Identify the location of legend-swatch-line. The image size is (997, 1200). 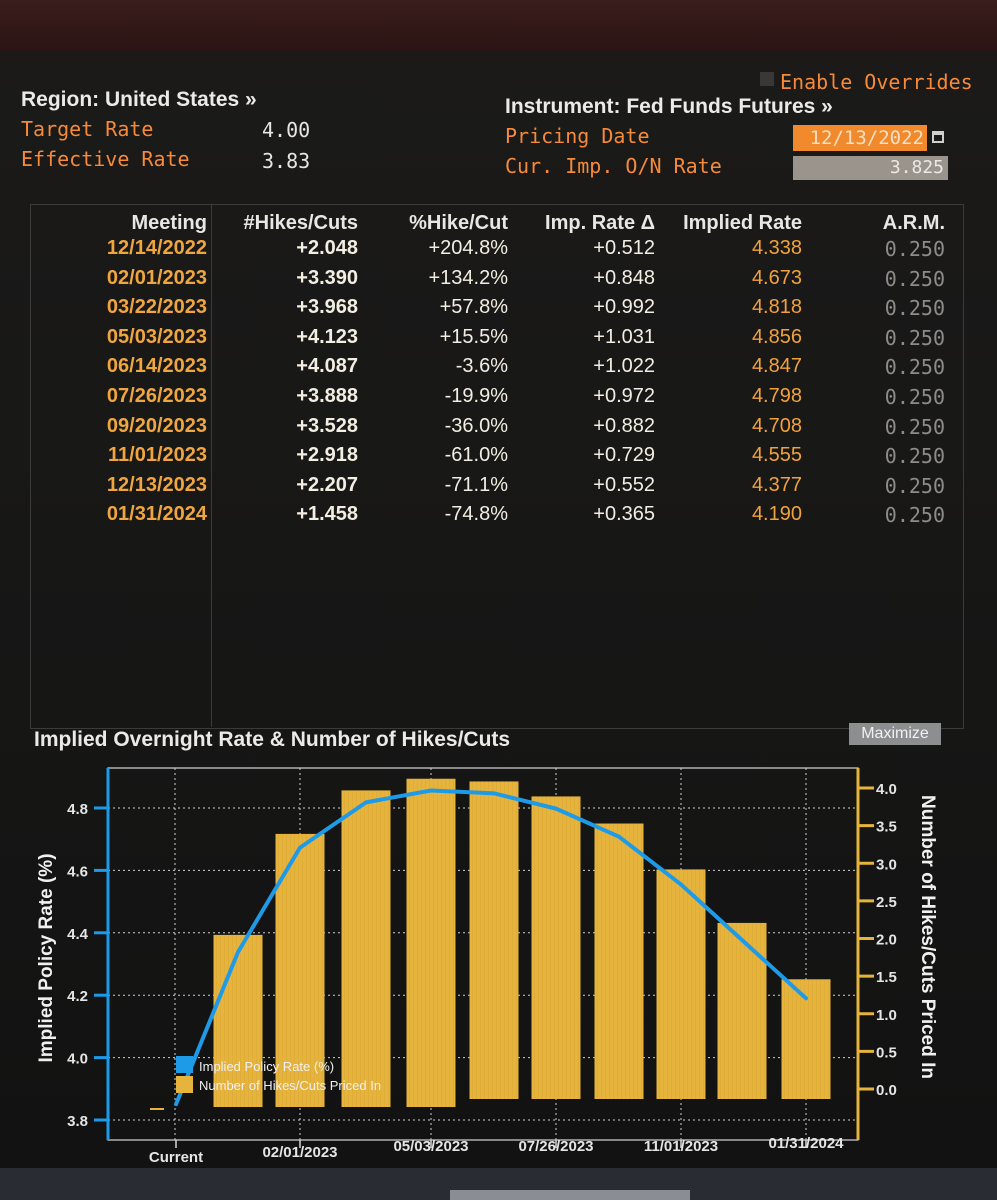
(184, 1064).